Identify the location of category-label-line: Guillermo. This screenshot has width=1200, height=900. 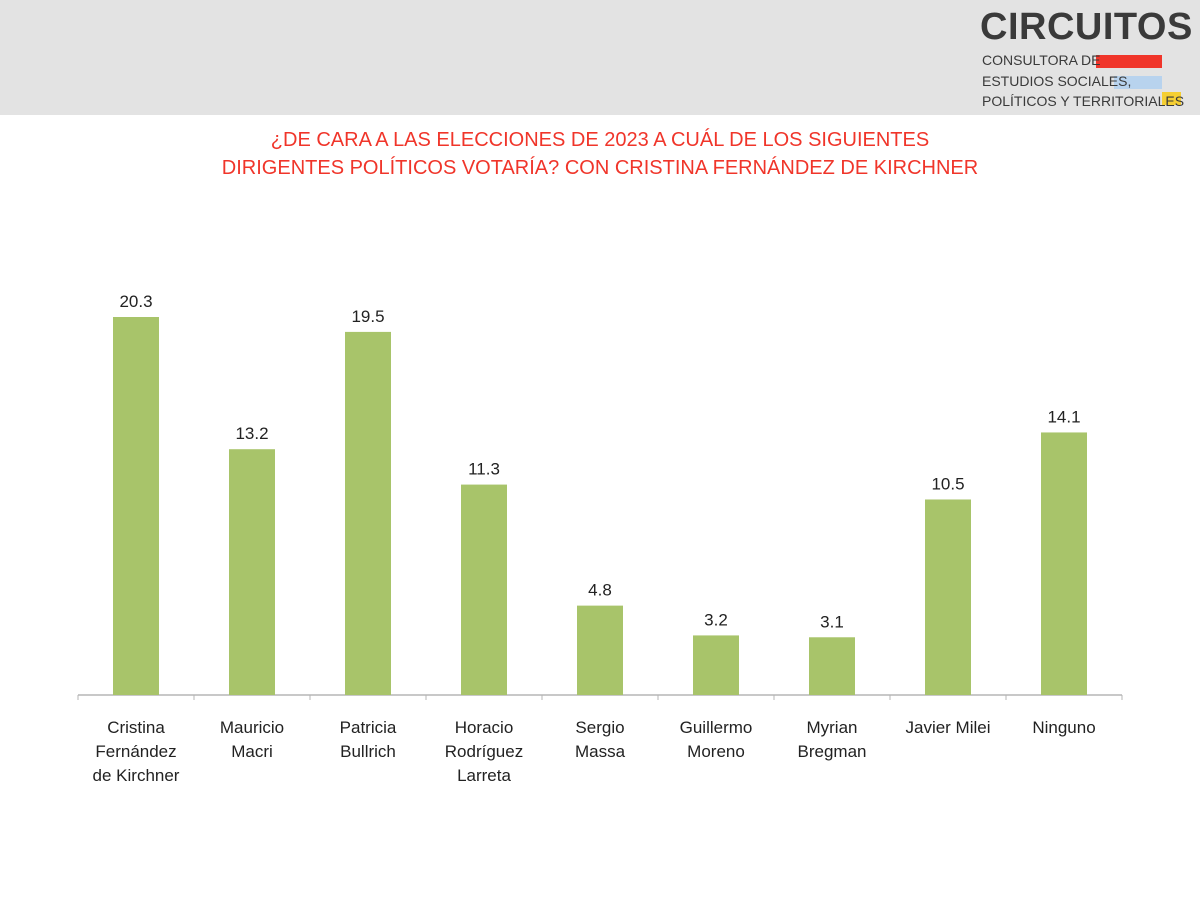
(716, 727).